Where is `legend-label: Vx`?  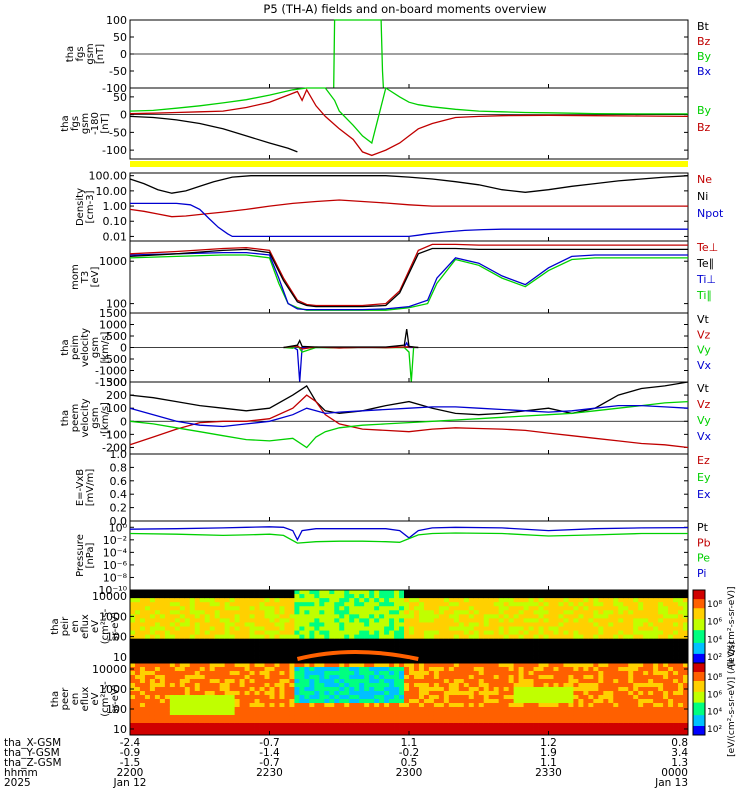
legend-label: Vx is located at coordinates (704, 365).